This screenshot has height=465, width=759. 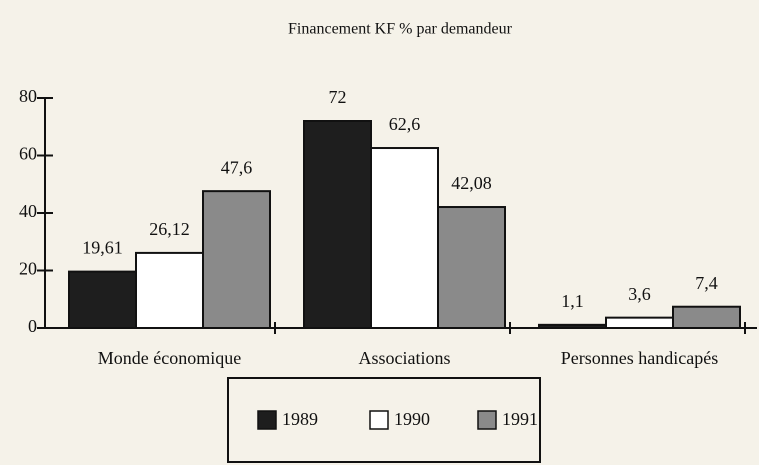 I want to click on value-label: 19,61, so click(x=102, y=248).